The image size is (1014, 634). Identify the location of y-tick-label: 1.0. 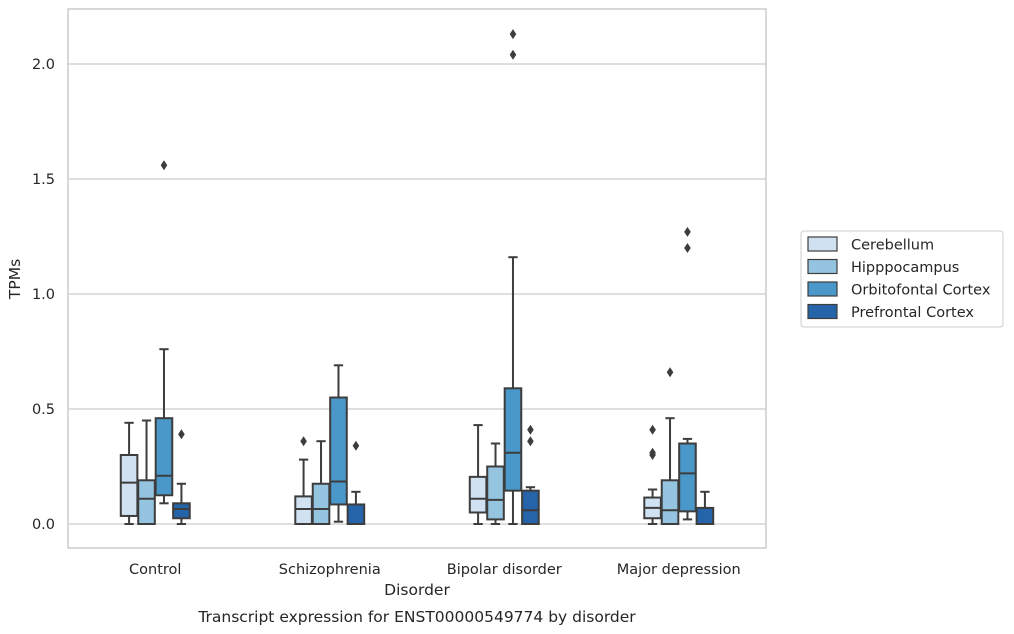
(43, 295).